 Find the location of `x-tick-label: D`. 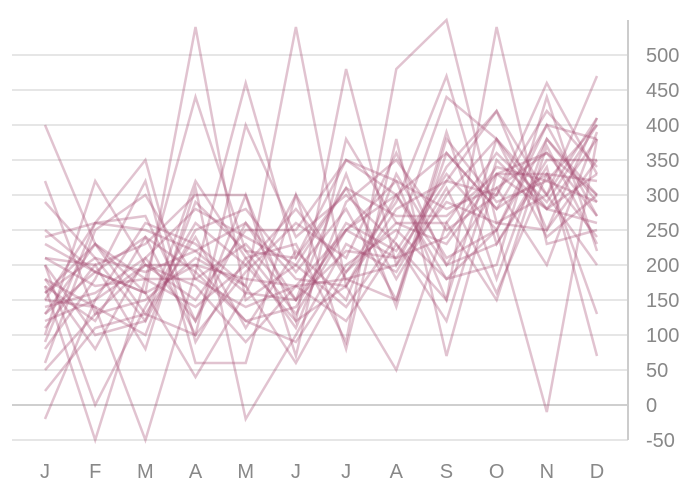

x-tick-label: D is located at coordinates (597, 472).